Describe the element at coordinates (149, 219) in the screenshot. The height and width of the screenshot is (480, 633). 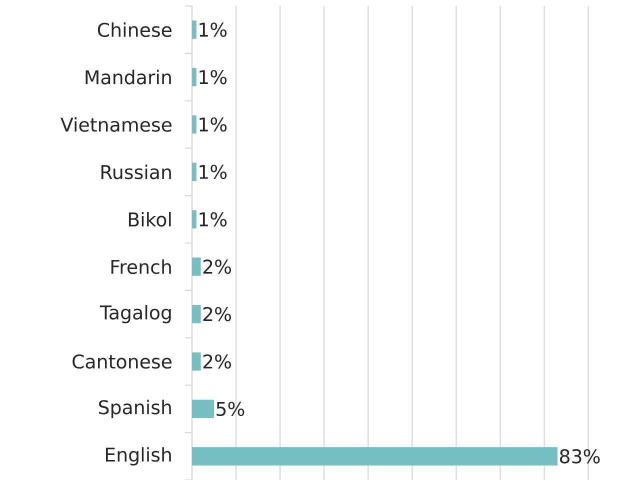
I see `y-tick-label: Bikol` at that location.